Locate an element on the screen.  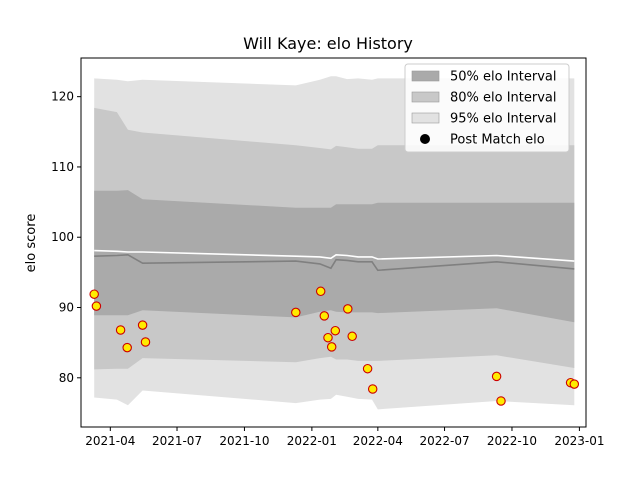
x-tick-label: 2022-04 is located at coordinates (378, 441).